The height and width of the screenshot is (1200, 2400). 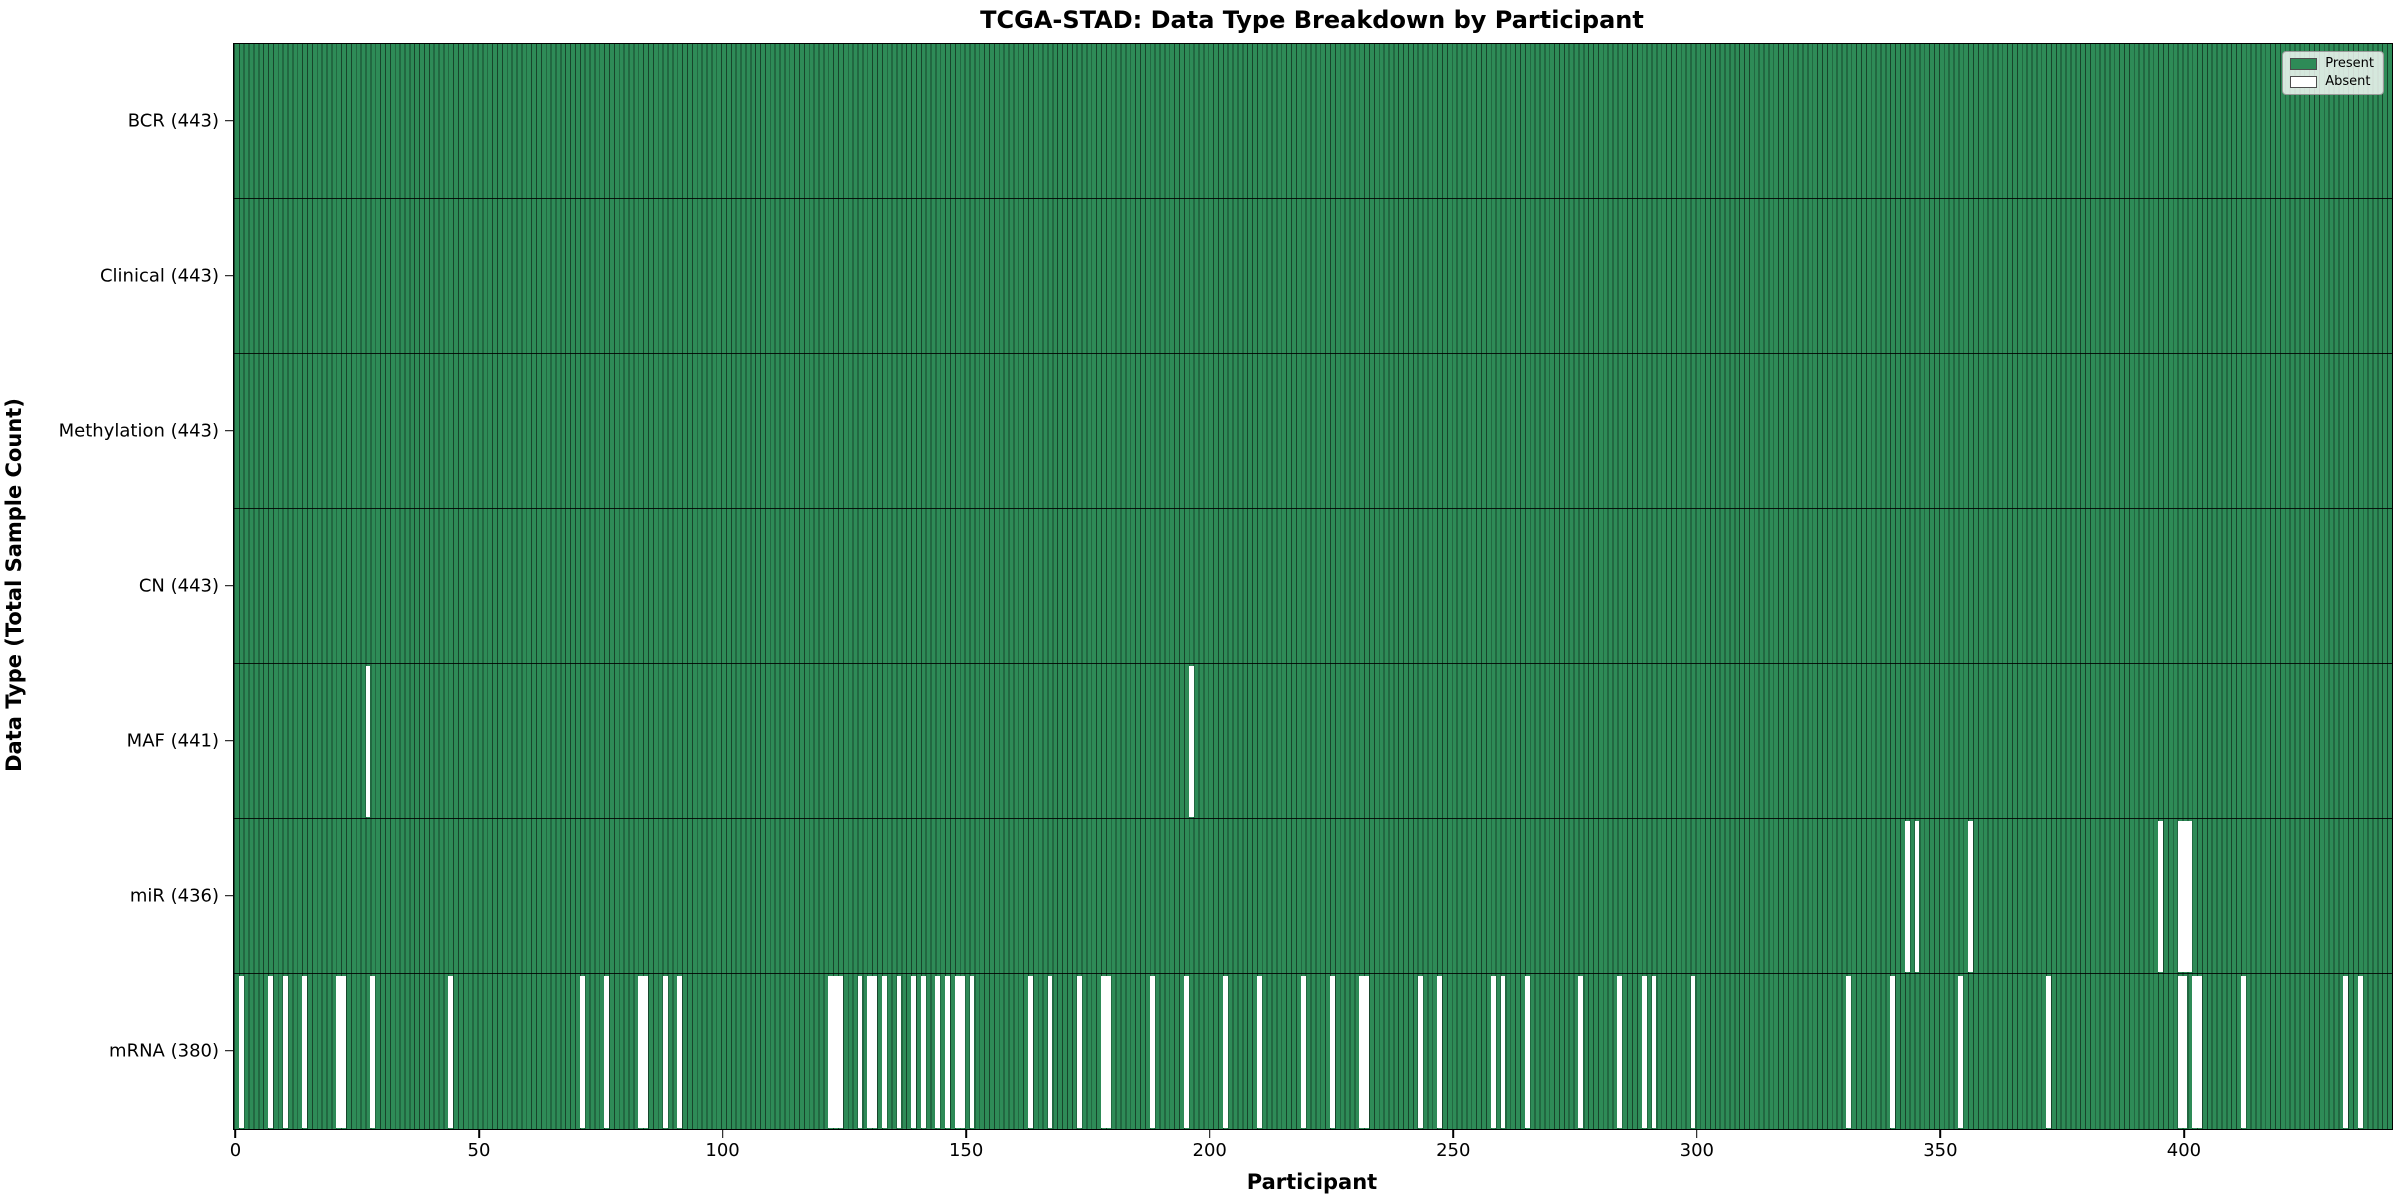 I want to click on y-tick-label-mRNA: mRNA (380), so click(x=164, y=1050).